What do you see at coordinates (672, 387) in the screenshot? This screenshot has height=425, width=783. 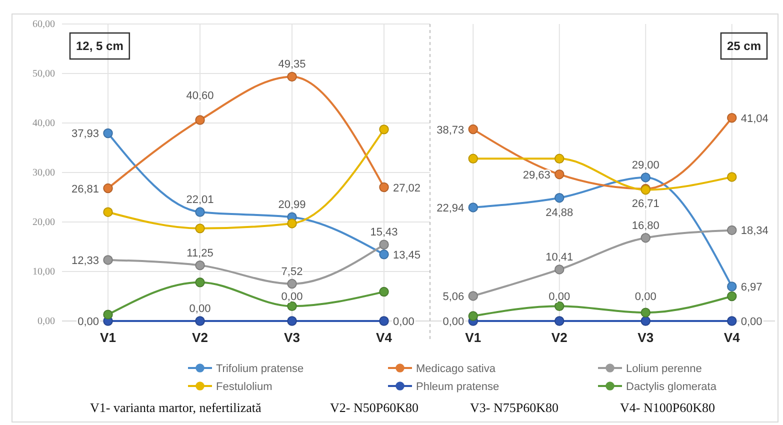 I see `legend-label: Dactylis glomerata` at bounding box center [672, 387].